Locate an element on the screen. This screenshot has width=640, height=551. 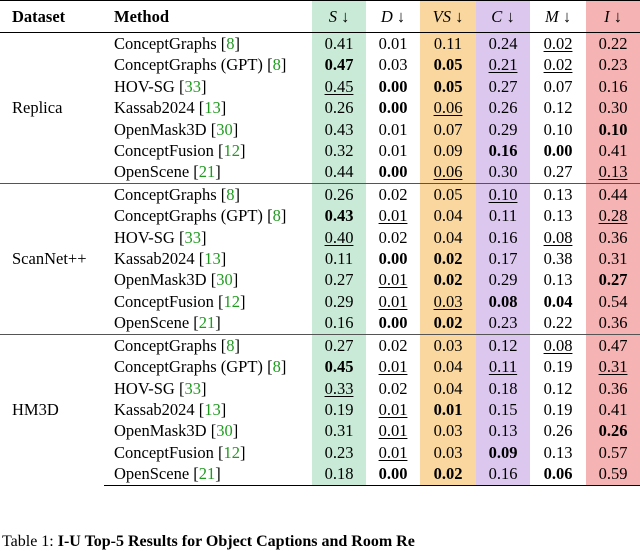
dataset-label: Replica is located at coordinates (52, 108).